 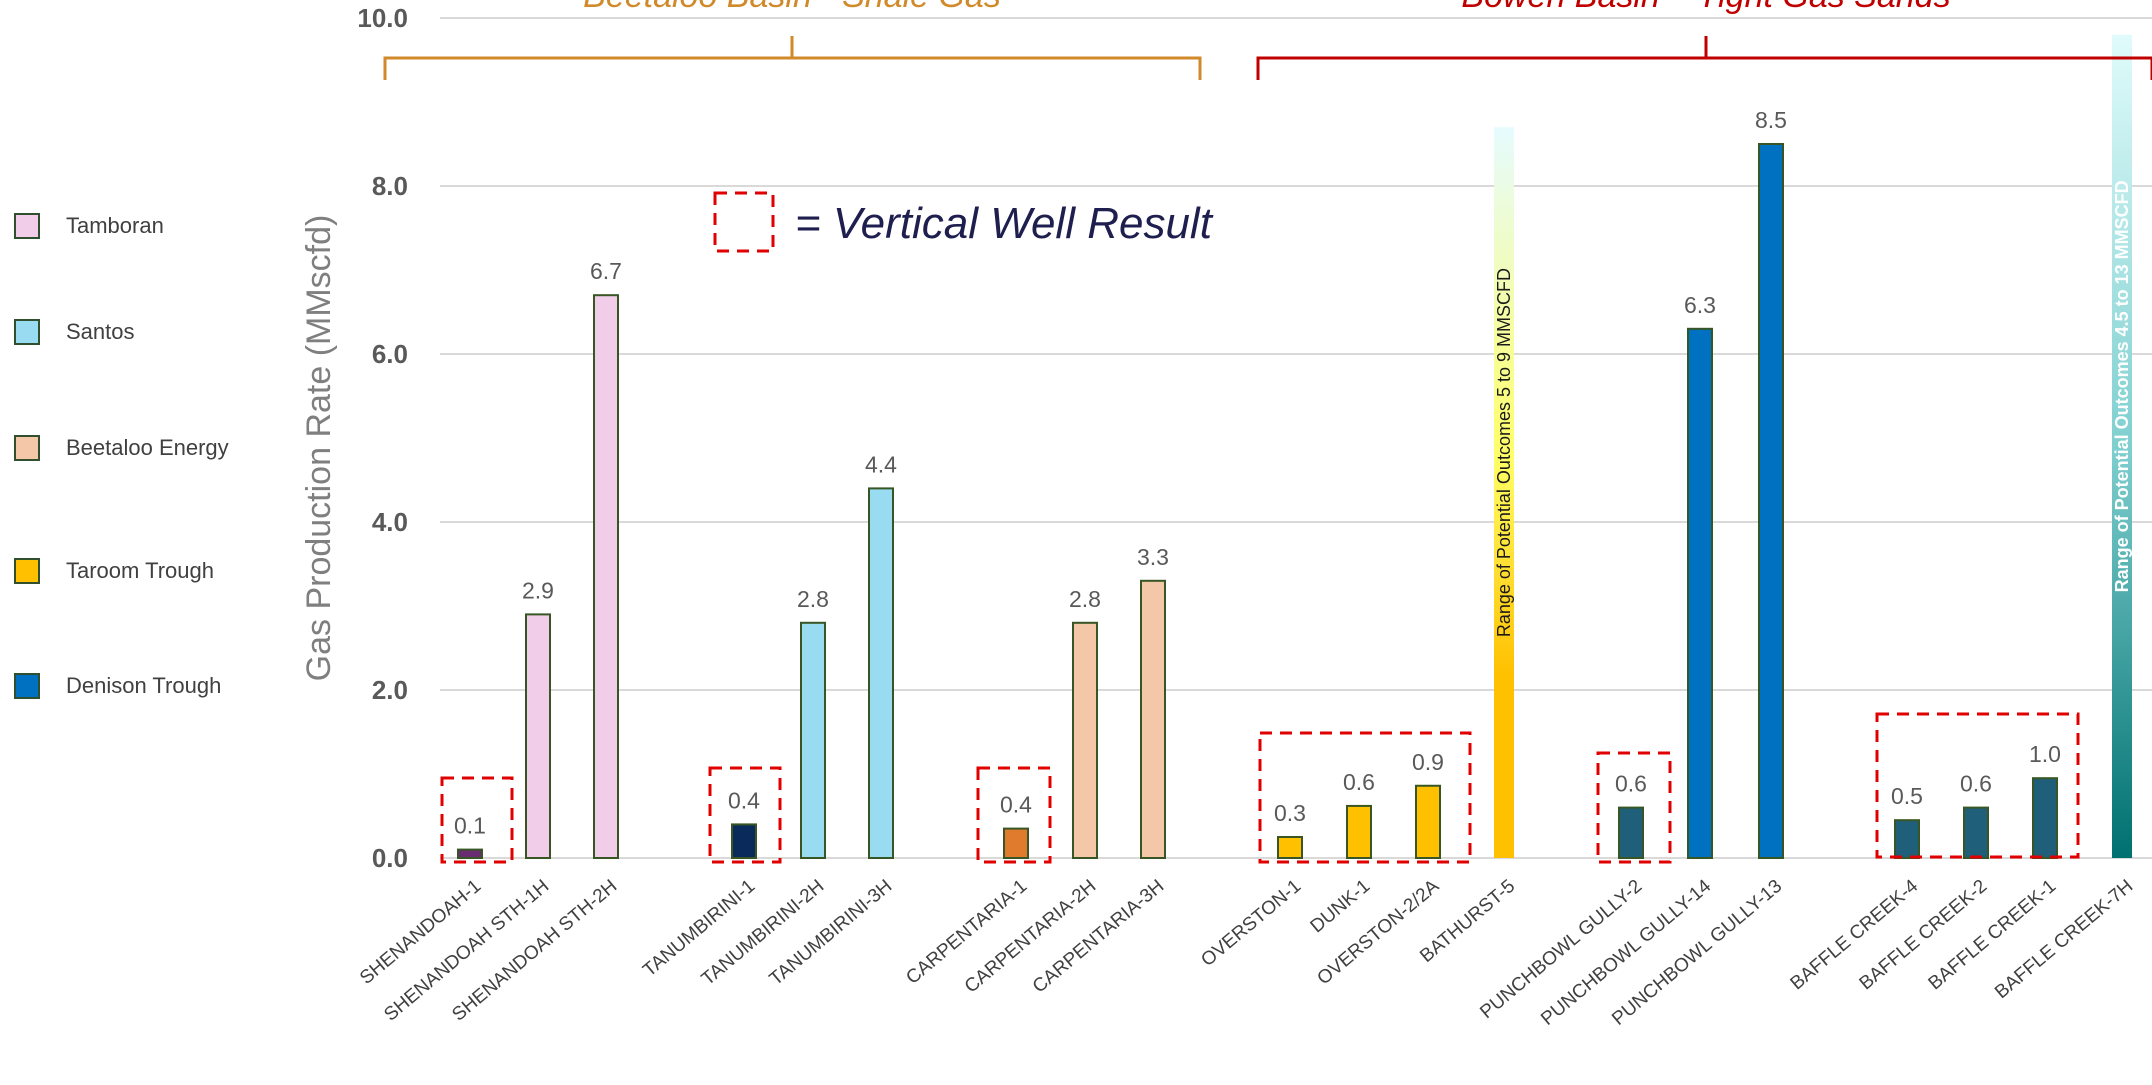 I want to click on legend-label-taroom-trough: Taroom Trough, so click(x=140, y=570).